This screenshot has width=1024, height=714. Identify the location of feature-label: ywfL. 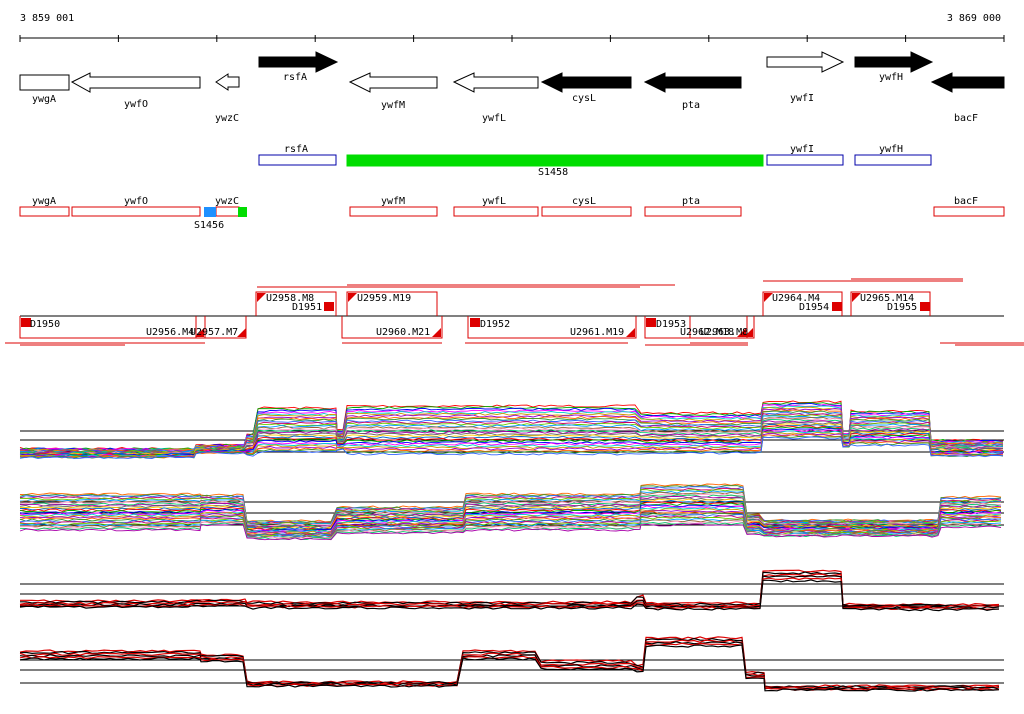
(494, 201).